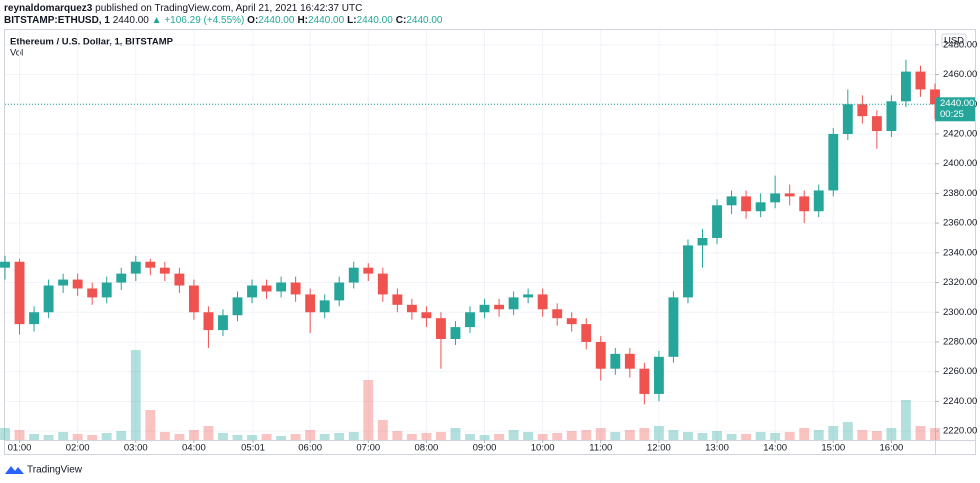 Image resolution: width=980 pixels, height=483 pixels. What do you see at coordinates (960, 341) in the screenshot?
I see `y-tick-label: 2280.00` at bounding box center [960, 341].